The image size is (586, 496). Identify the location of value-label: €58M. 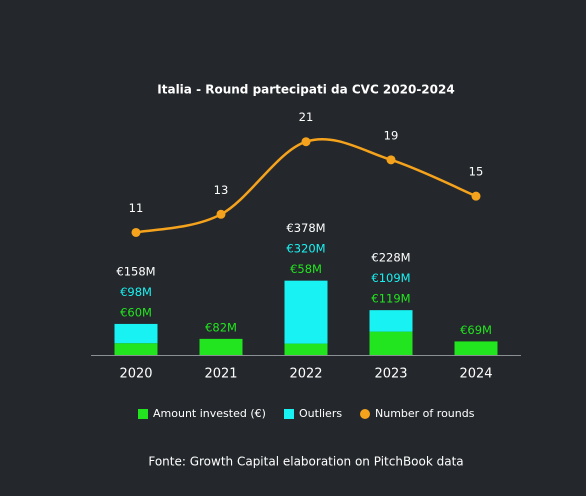
(306, 269).